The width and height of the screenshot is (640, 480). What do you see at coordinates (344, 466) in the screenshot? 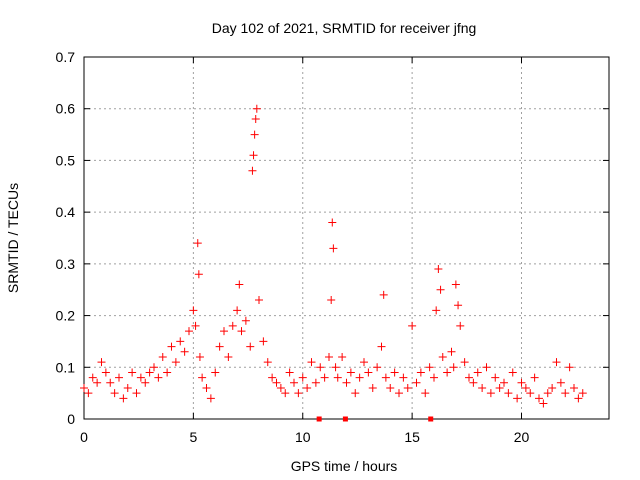
I see `x-axis-label: GPS time / hours` at bounding box center [344, 466].